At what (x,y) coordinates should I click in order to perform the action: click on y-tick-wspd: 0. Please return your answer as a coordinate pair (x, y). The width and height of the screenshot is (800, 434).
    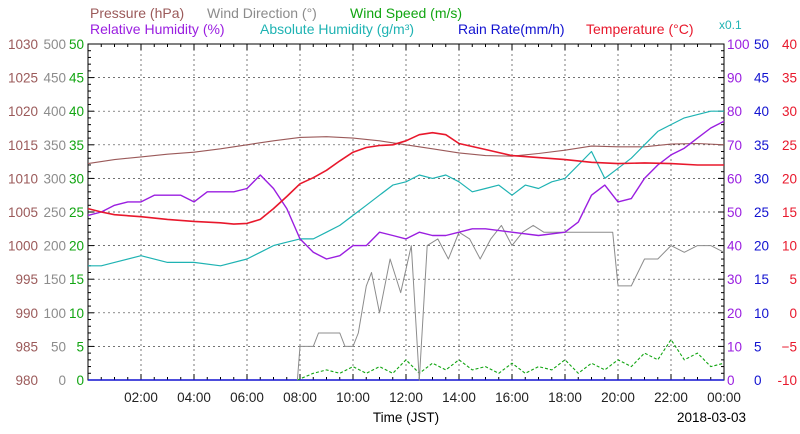
    Looking at the image, I should click on (80, 380).